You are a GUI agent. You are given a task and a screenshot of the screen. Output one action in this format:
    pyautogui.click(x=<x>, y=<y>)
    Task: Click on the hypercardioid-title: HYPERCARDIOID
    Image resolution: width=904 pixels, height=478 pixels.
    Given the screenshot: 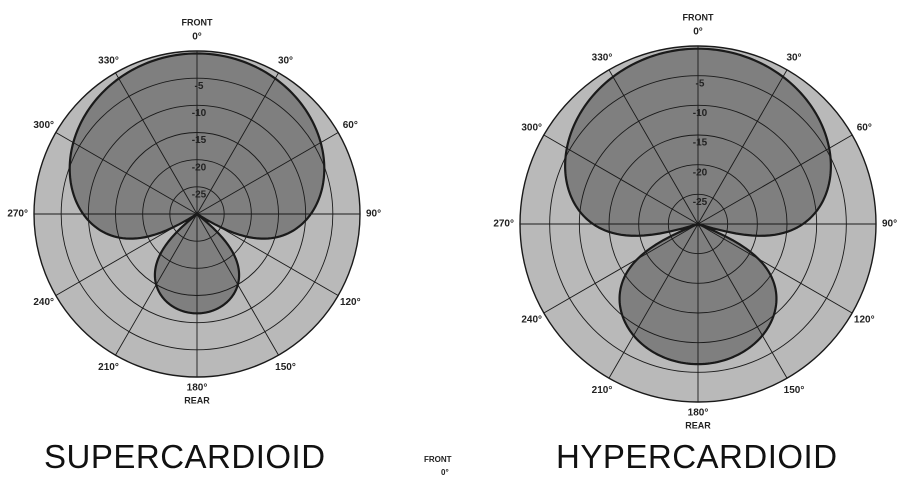 What is the action you would take?
    pyautogui.click(x=697, y=456)
    